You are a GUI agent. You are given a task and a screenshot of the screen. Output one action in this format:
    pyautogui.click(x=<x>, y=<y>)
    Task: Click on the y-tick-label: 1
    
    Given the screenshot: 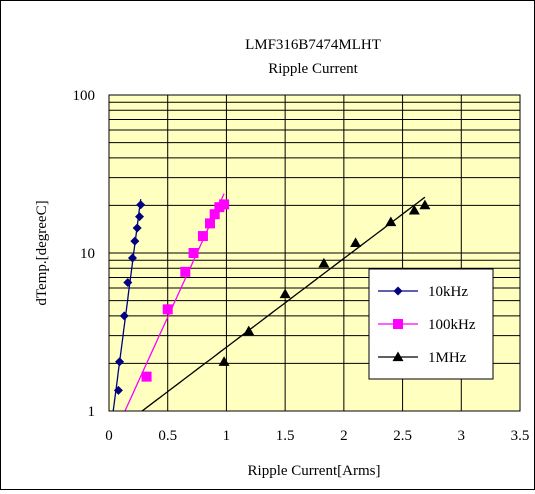 What is the action you would take?
    pyautogui.click(x=92, y=412)
    